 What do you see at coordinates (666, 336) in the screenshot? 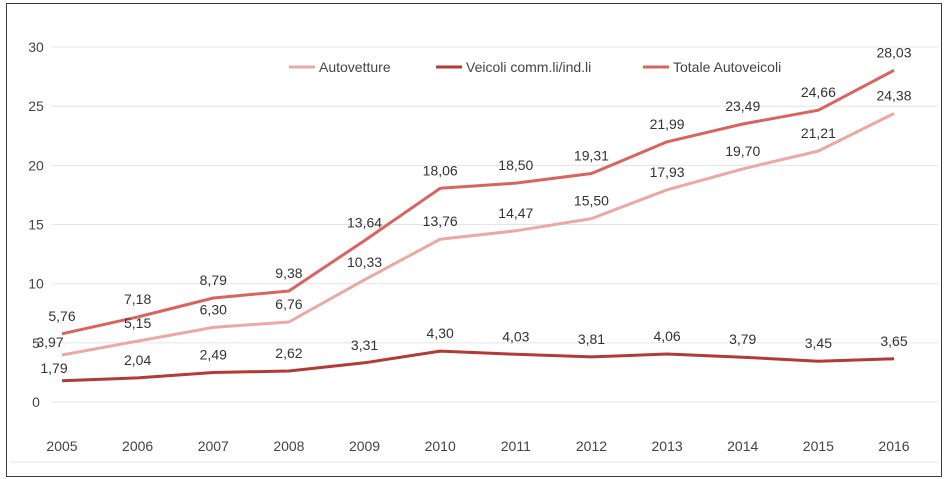
I see `data-label: 4,06` at bounding box center [666, 336].